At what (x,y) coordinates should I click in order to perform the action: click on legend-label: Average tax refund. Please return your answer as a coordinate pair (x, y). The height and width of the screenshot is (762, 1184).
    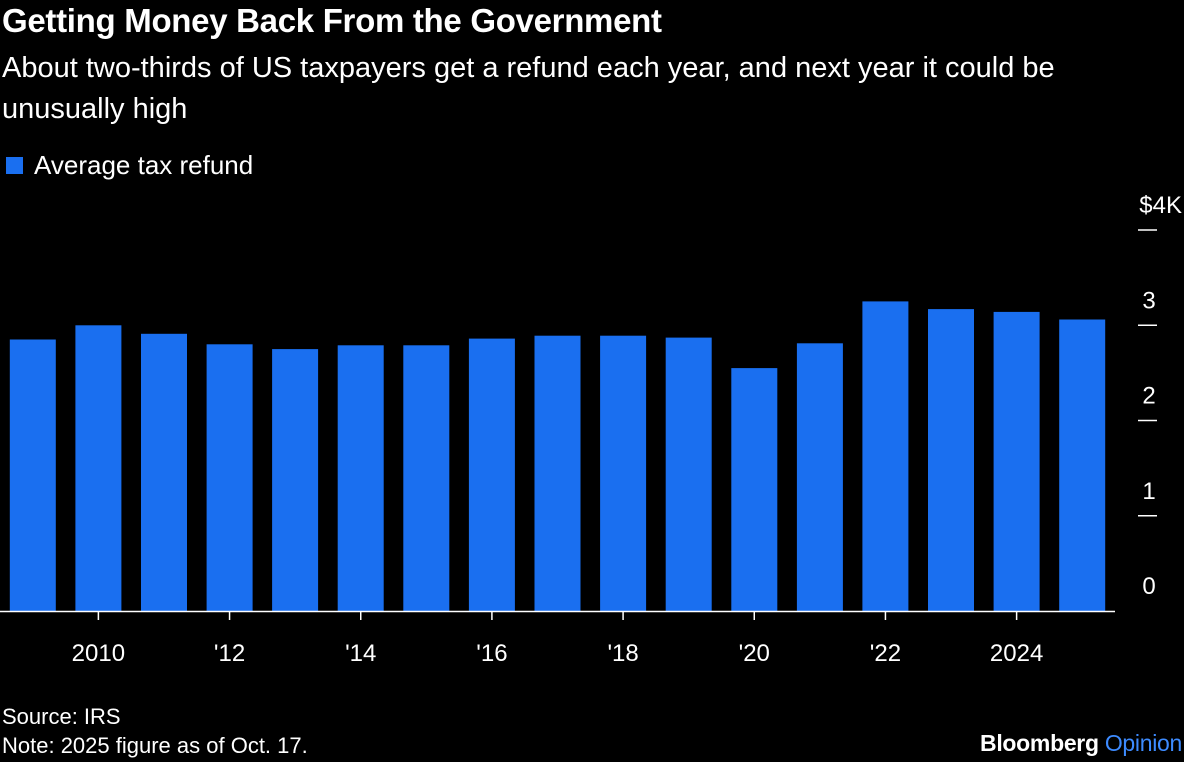
    Looking at the image, I should click on (144, 165).